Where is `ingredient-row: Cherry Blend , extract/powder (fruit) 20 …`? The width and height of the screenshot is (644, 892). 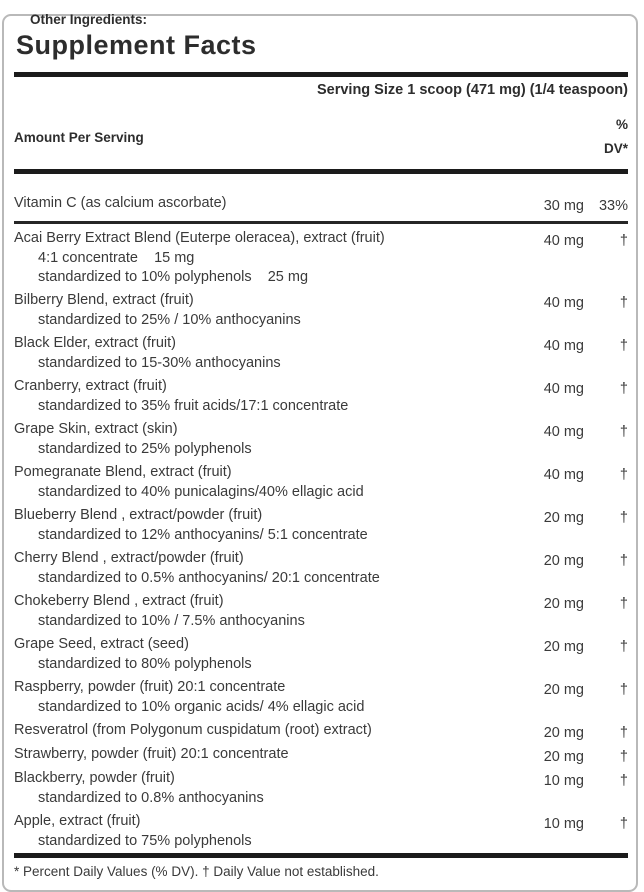
ingredient-row: Cherry Blend , extract/powder (fruit) 20 … is located at coordinates (321, 559).